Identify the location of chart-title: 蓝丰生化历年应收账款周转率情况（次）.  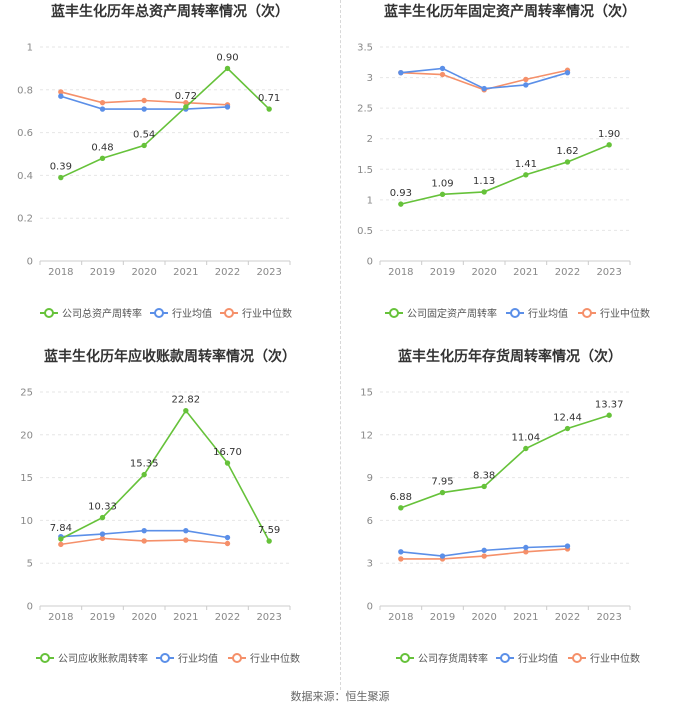
(170, 356).